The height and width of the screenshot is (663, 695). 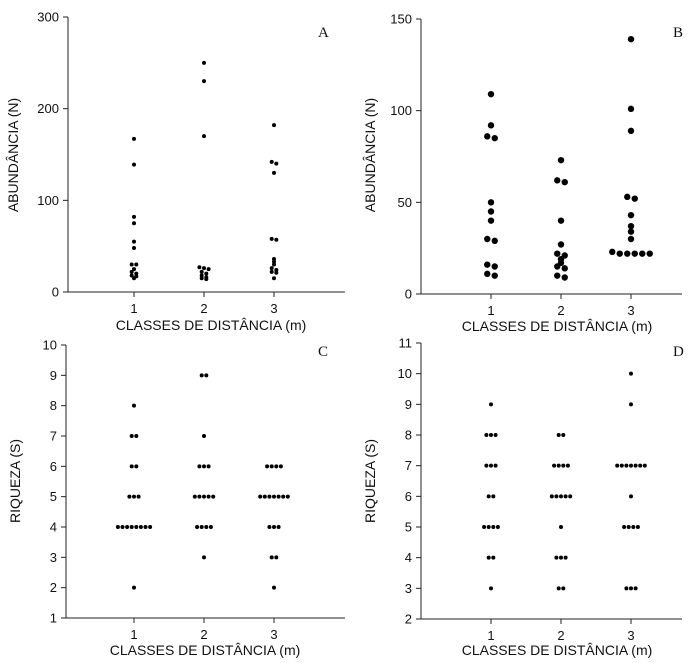 What do you see at coordinates (408, 465) in the screenshot?
I see `y-tick-label: 7` at bounding box center [408, 465].